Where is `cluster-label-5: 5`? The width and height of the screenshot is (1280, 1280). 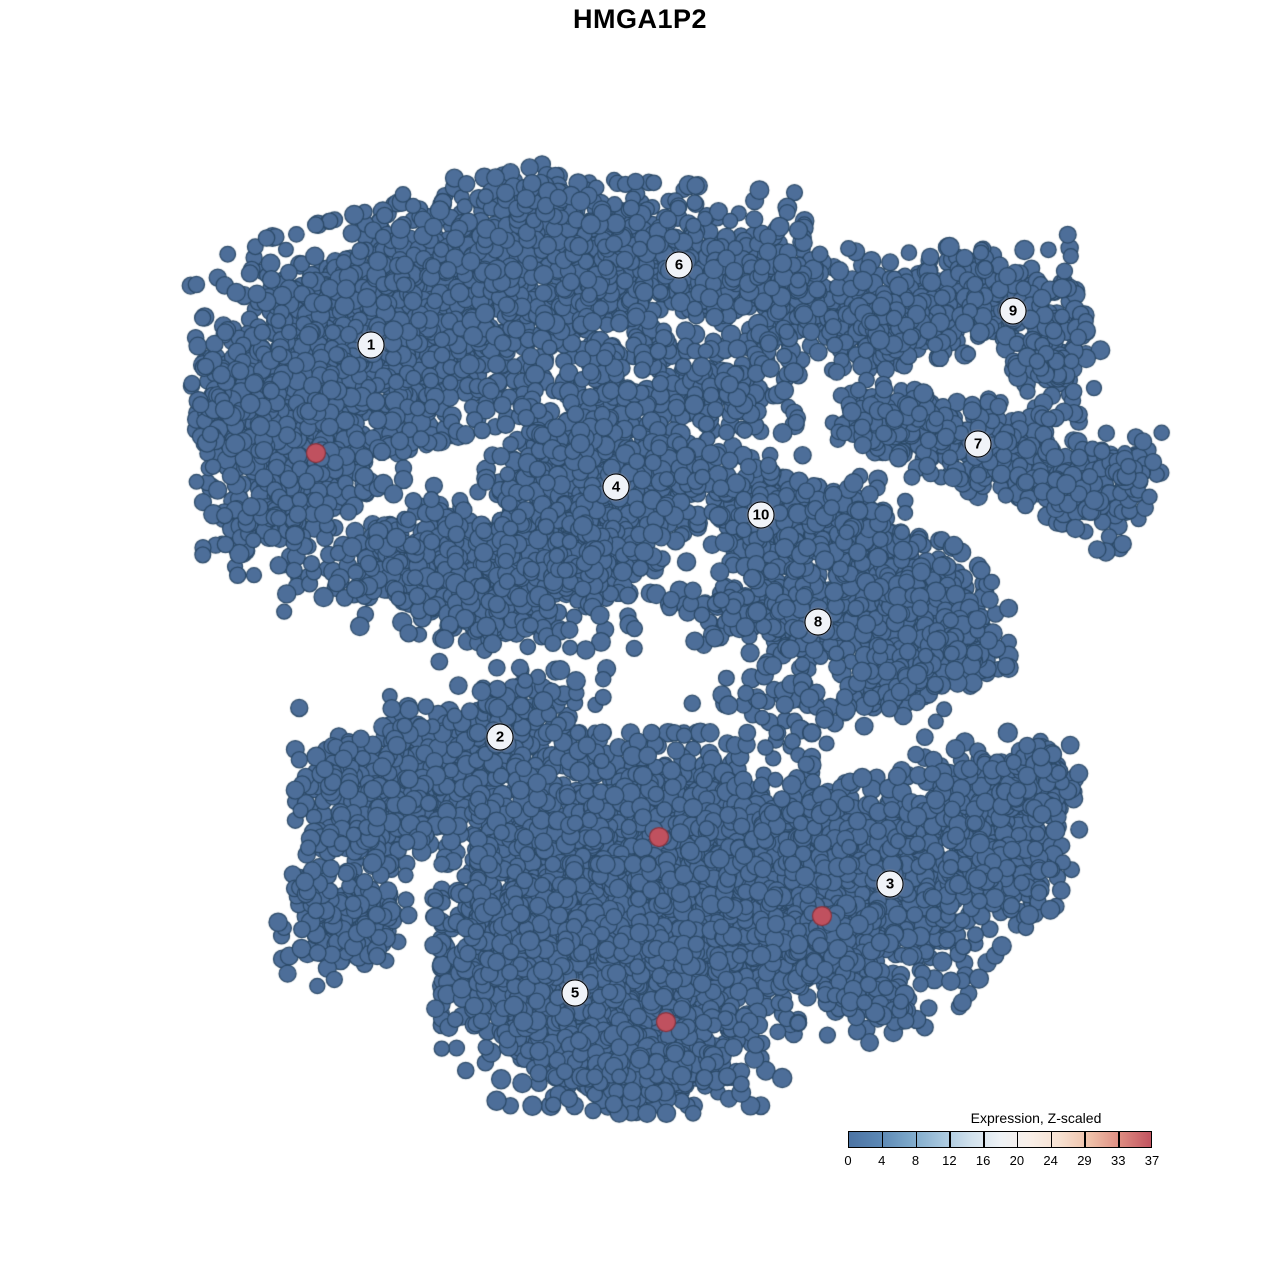 cluster-label-5: 5 is located at coordinates (575, 993).